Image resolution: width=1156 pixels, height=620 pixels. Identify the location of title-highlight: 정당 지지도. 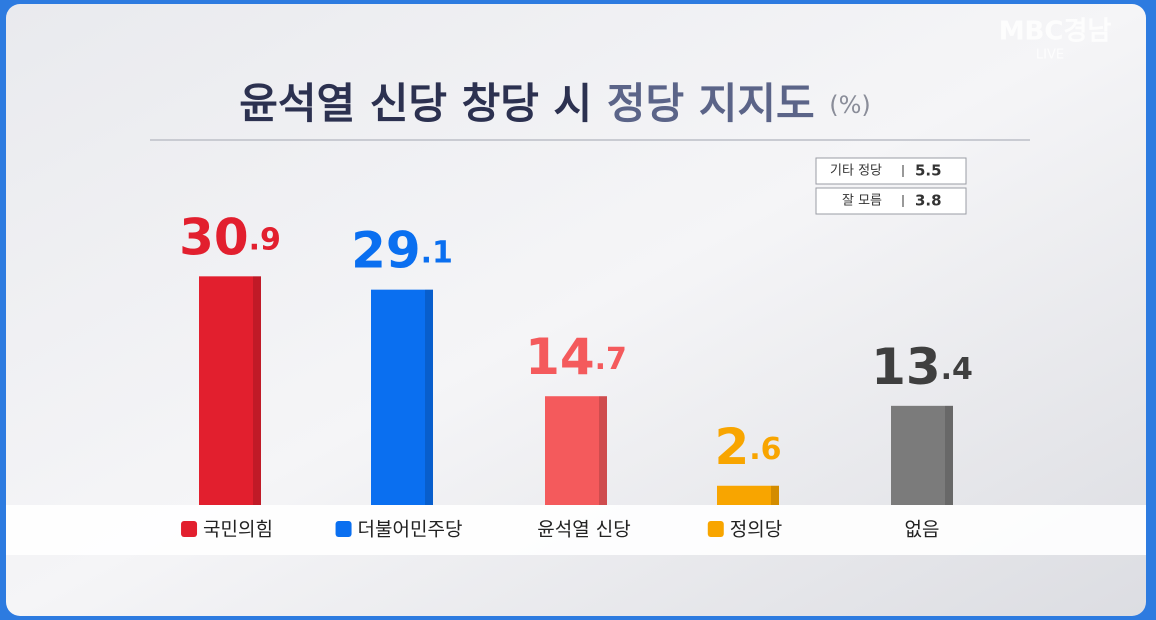
(711, 103).